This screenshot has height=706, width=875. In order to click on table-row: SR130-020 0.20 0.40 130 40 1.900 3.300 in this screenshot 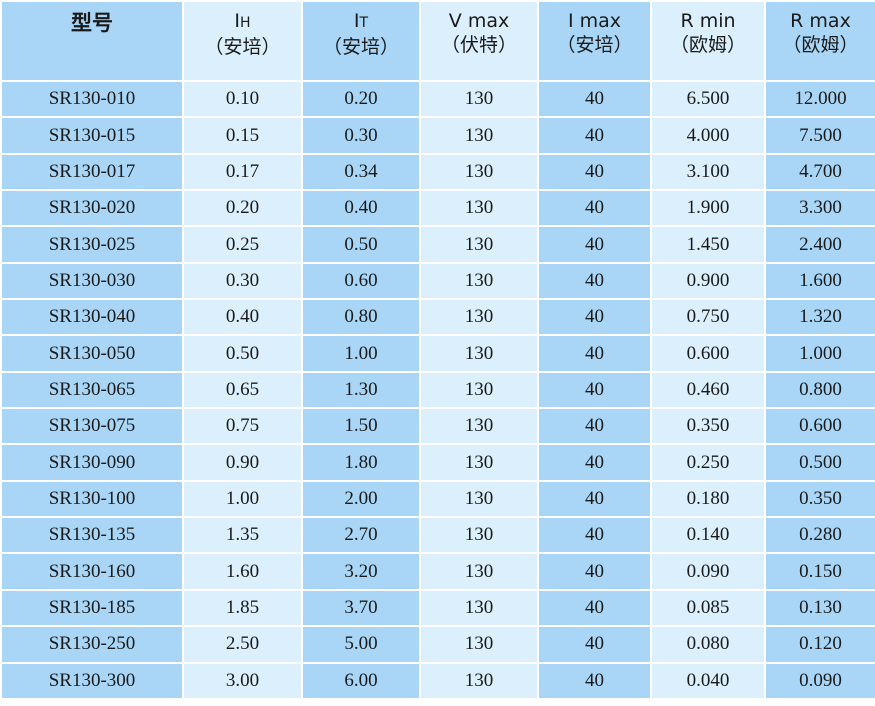, I will do `click(437, 208)`.